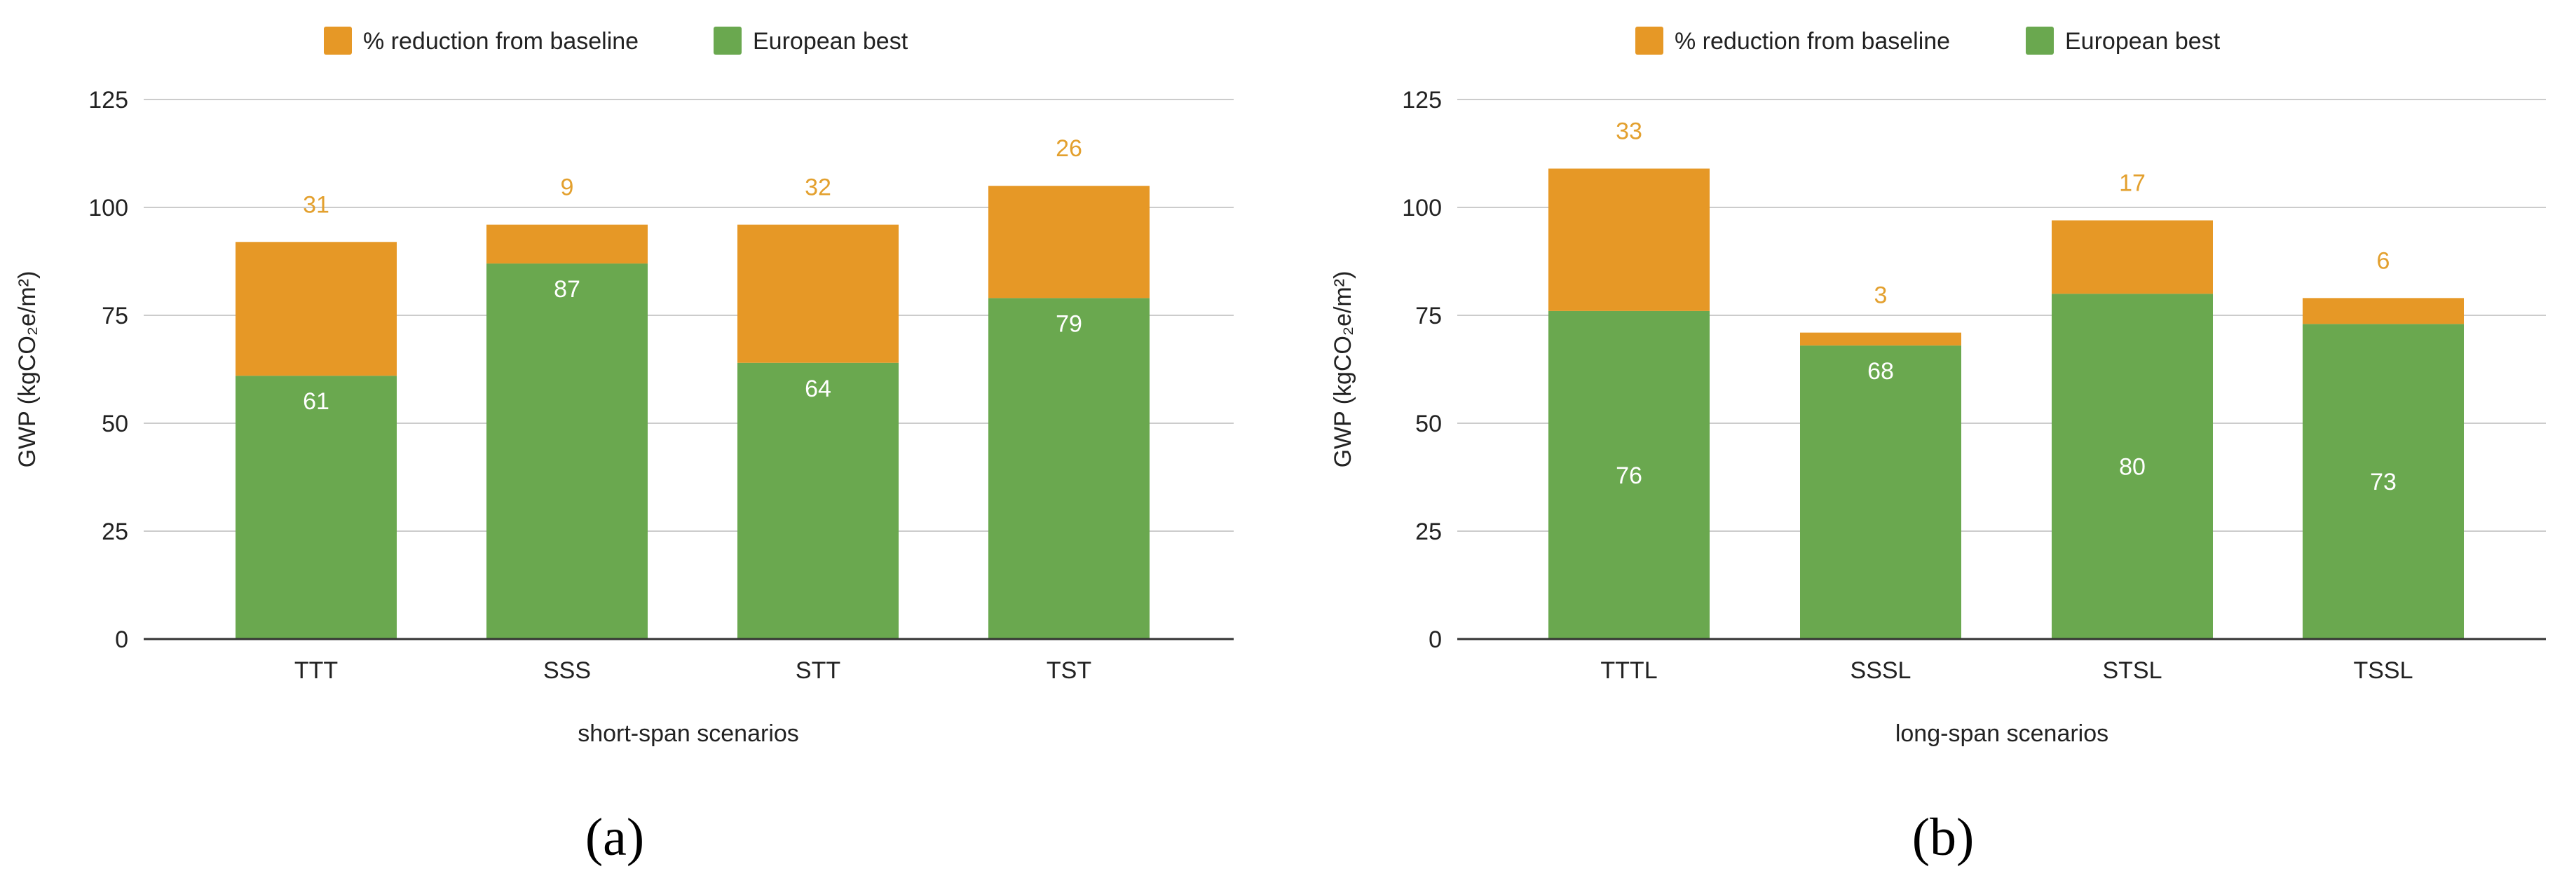 The image size is (2576, 885). I want to click on data-label-european-best: 61, so click(316, 401).